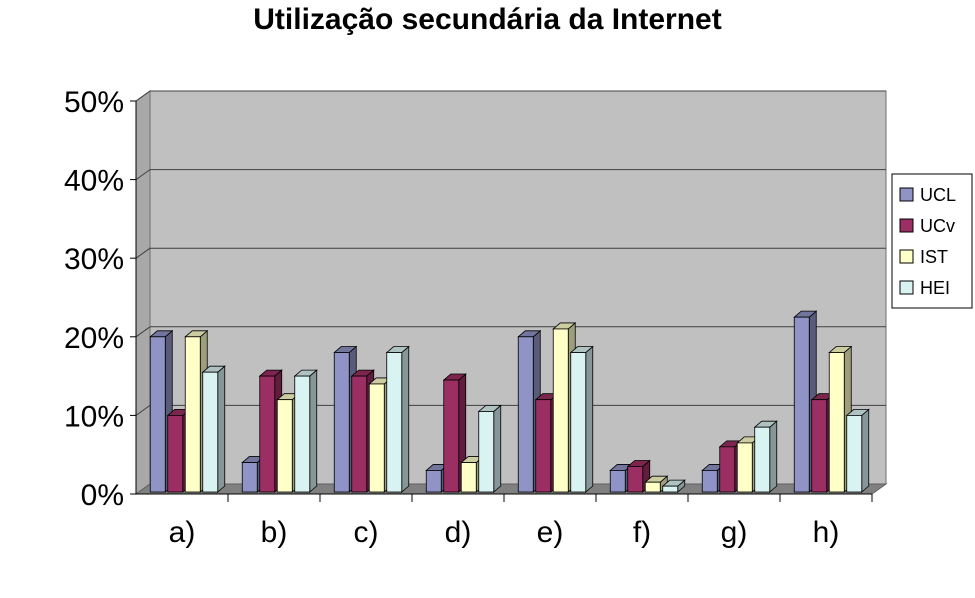 Image resolution: width=975 pixels, height=598 pixels. I want to click on y-tick-label: 0%, so click(102, 495).